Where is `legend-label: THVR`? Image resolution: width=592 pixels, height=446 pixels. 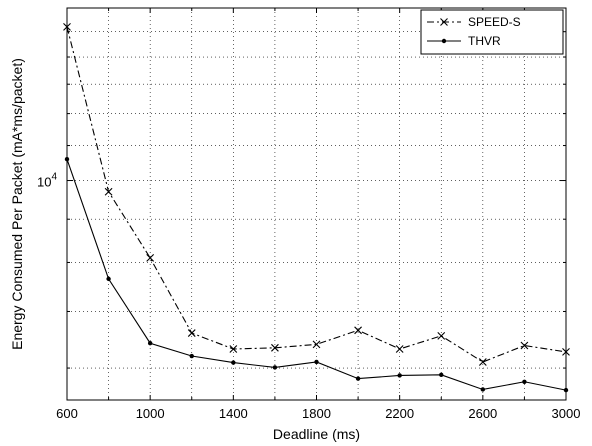 legend-label: THVR is located at coordinates (484, 41).